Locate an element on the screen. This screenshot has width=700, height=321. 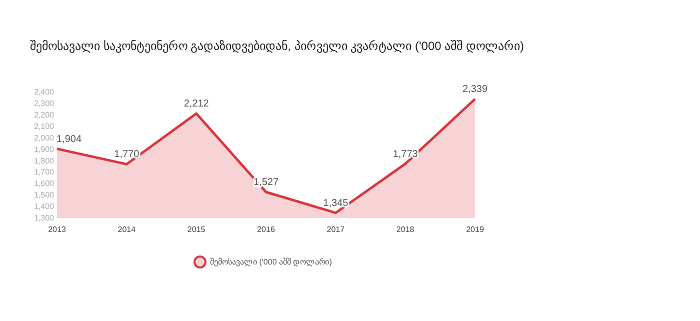
x-tick-label: 2014 is located at coordinates (127, 229).